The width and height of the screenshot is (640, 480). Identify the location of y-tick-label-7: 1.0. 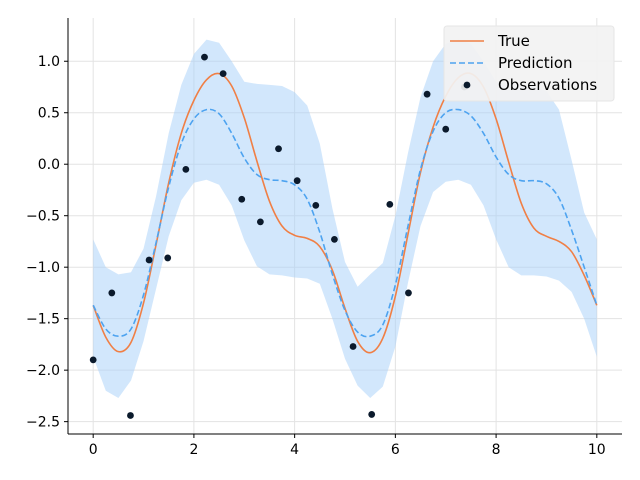
(49, 62).